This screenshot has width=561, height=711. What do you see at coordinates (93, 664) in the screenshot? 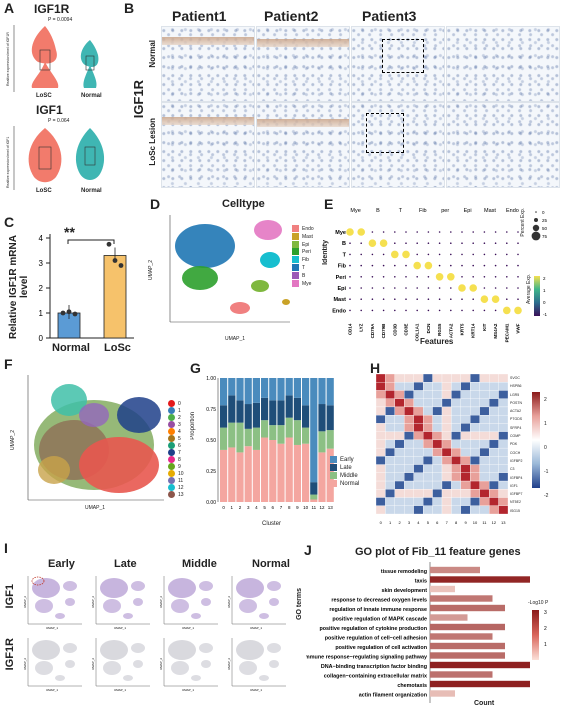
I see `i-ylabel: UMAP_2` at bounding box center [93, 664].